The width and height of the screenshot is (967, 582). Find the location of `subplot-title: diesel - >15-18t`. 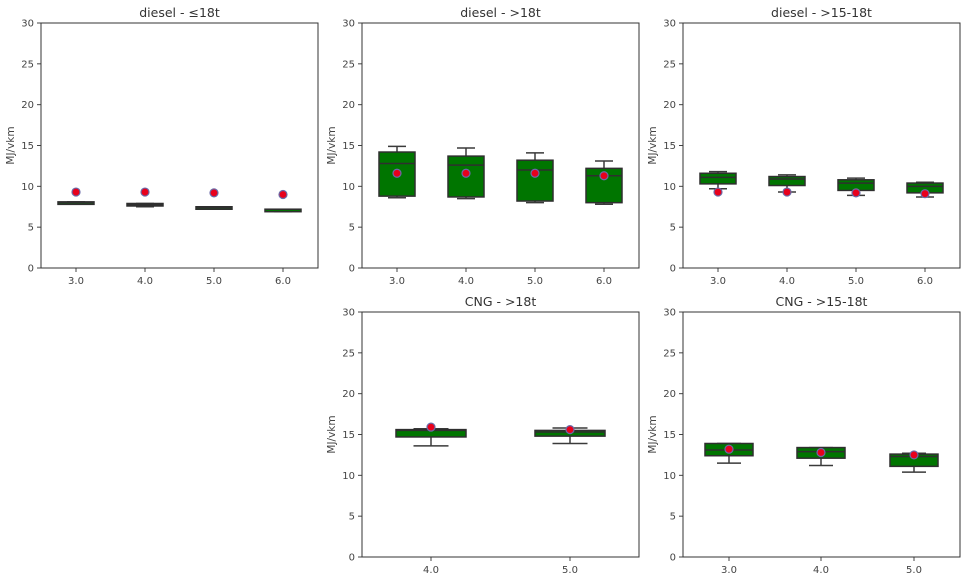

subplot-title: diesel - >15-18t is located at coordinates (821, 12).